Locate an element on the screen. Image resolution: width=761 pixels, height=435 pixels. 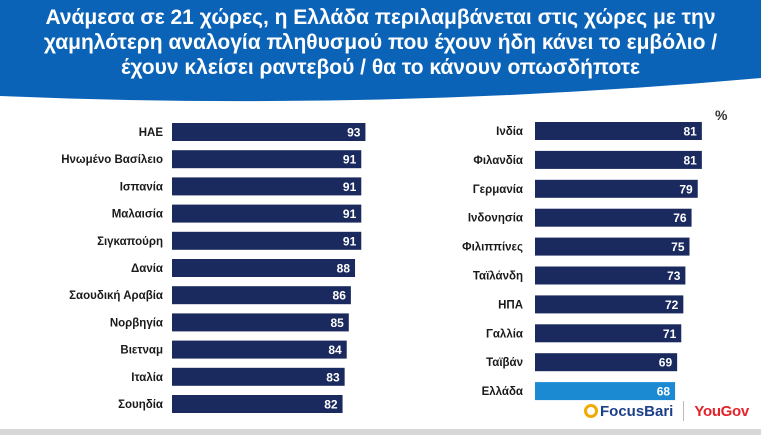
category-label: Ταϊλάνδη is located at coordinates (498, 277).